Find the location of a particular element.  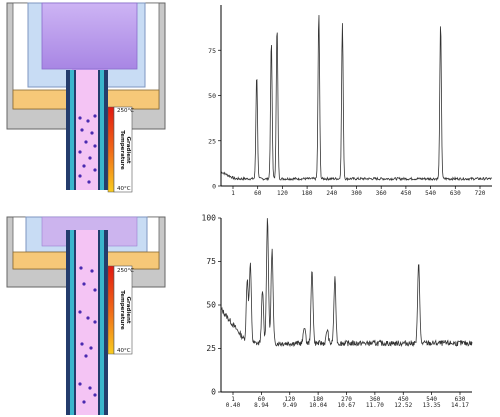

x-tick-label-secondary: 0.40 is located at coordinates (233, 405).